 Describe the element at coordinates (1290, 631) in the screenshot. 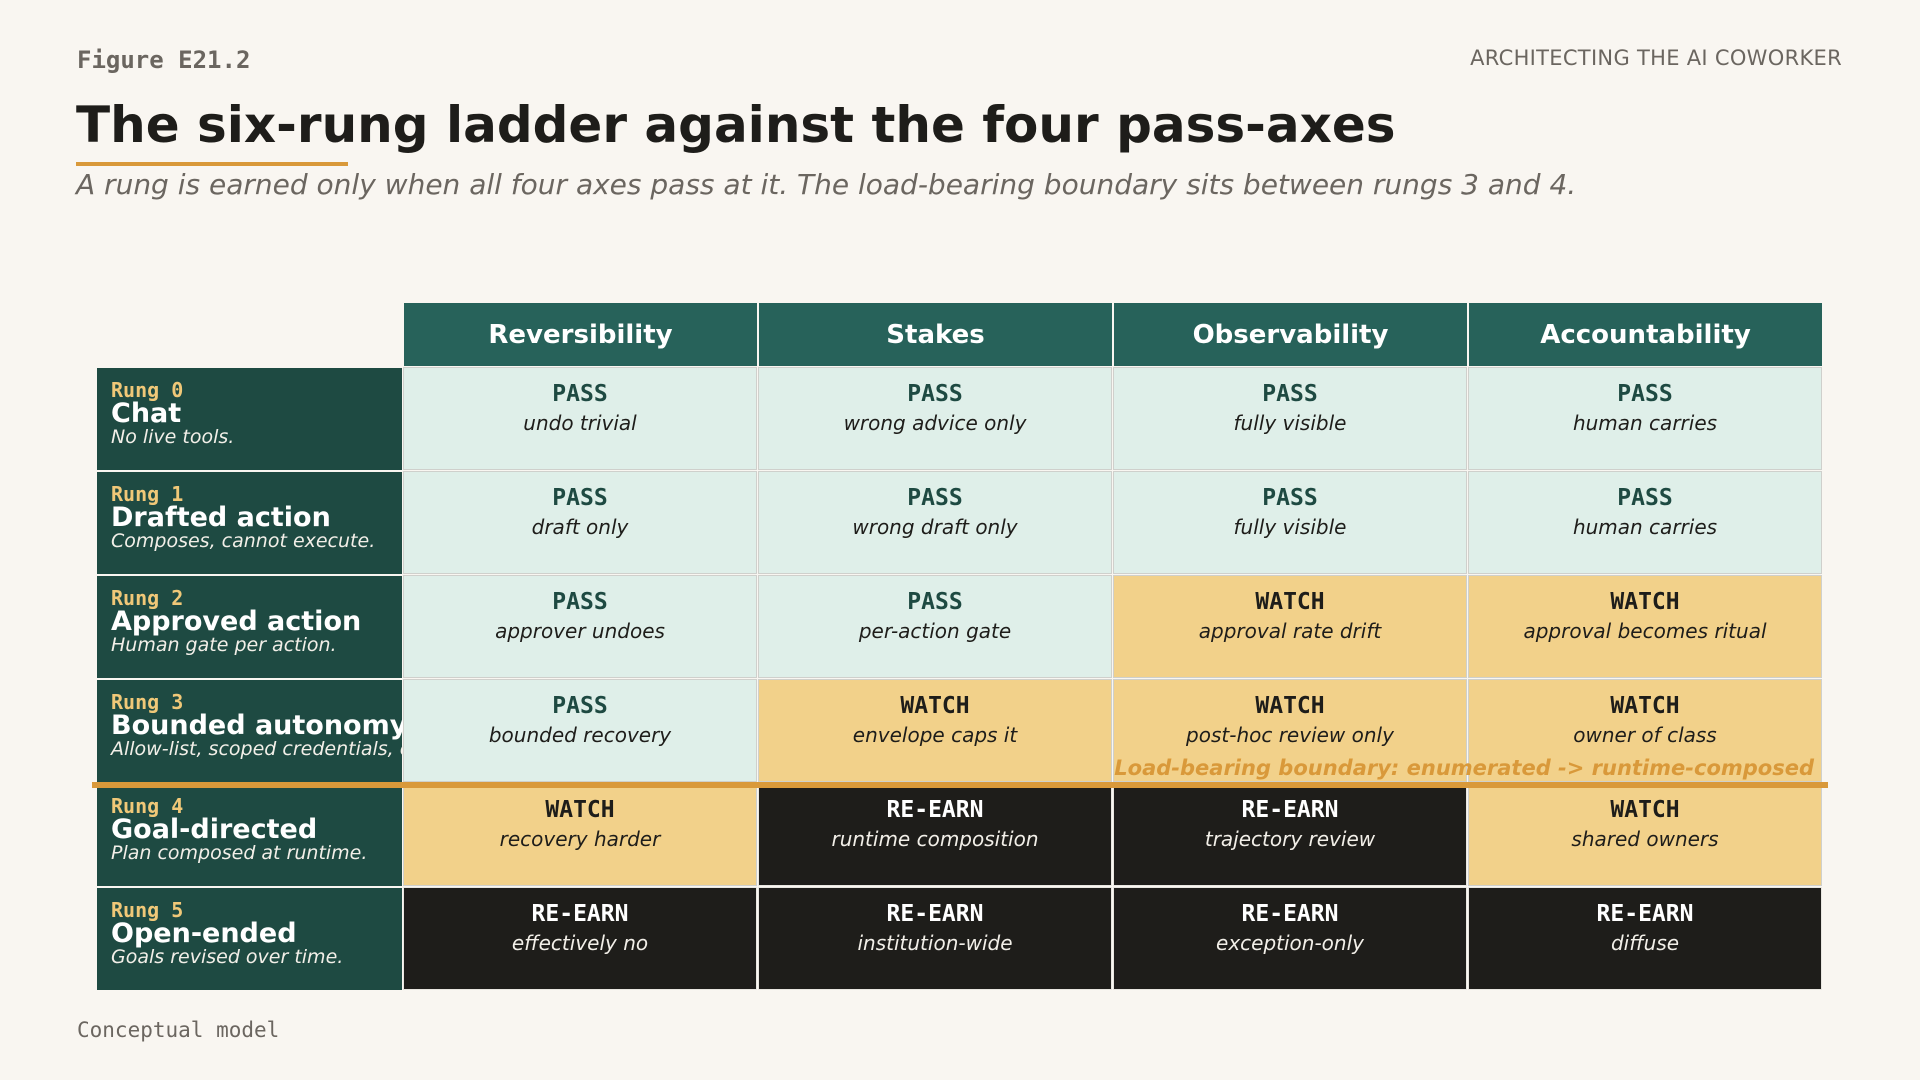

I see `verdict-note: approval rate drift` at that location.